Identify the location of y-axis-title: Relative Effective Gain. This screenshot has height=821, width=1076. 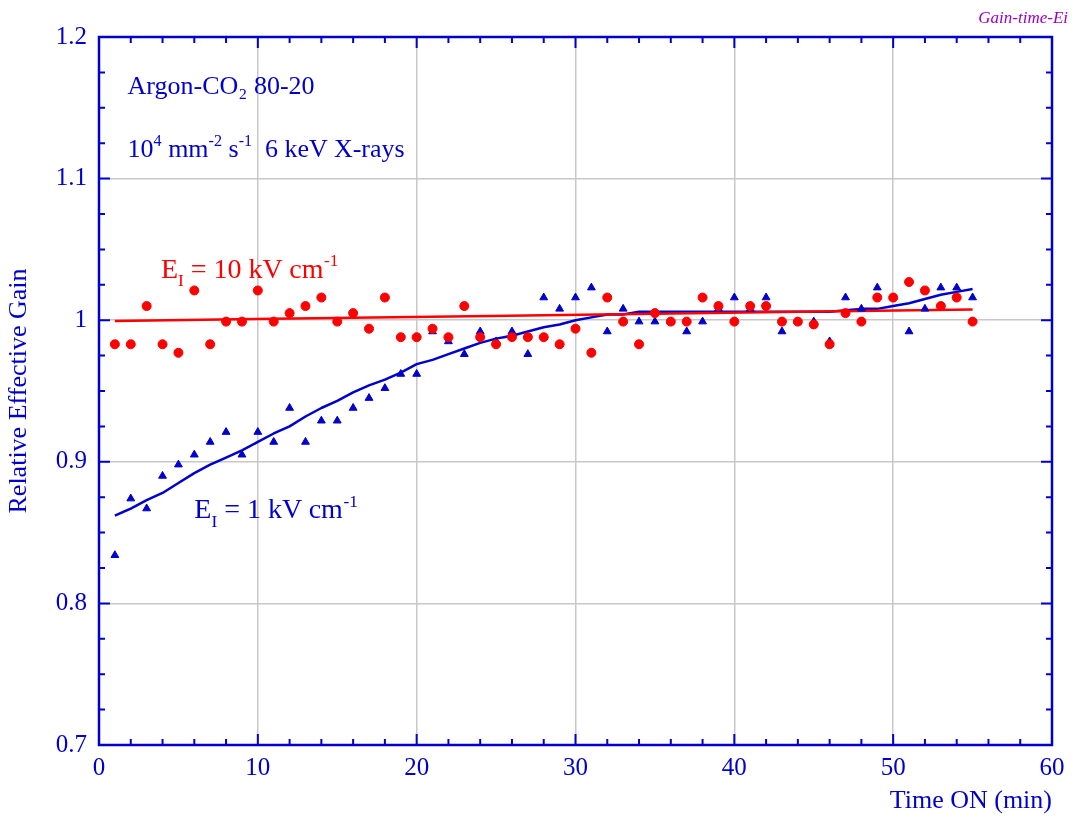
(18, 391).